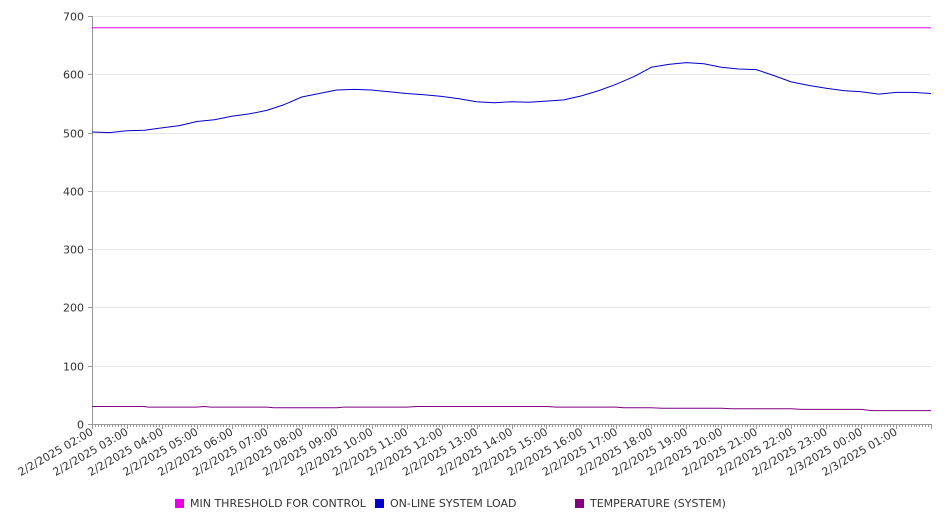 The height and width of the screenshot is (526, 946). I want to click on y-tick-label: 0, so click(80, 425).